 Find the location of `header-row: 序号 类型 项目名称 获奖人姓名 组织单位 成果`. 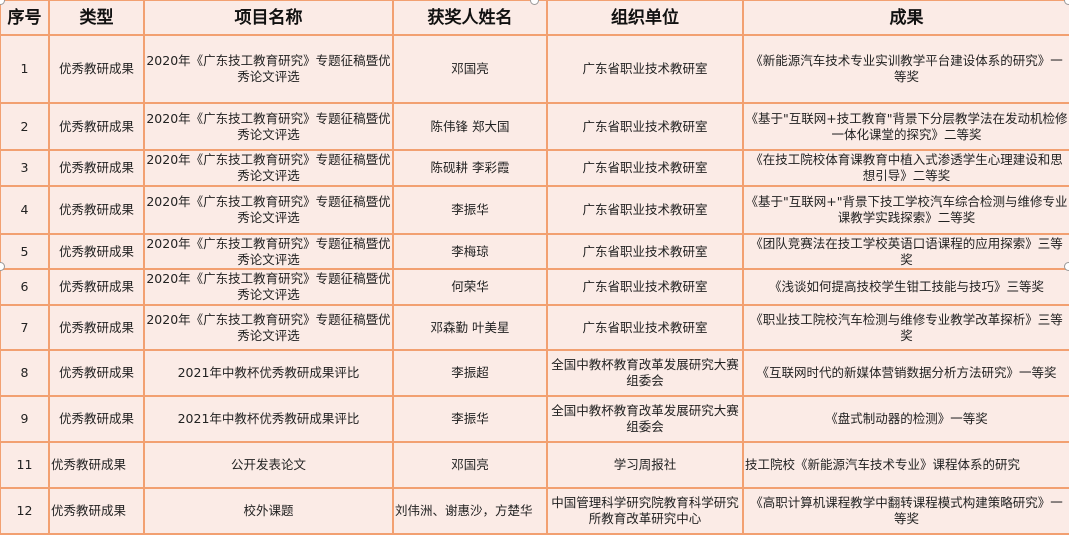

header-row: 序号 类型 项目名称 获奖人姓名 组织单位 成果 is located at coordinates (534, 18).